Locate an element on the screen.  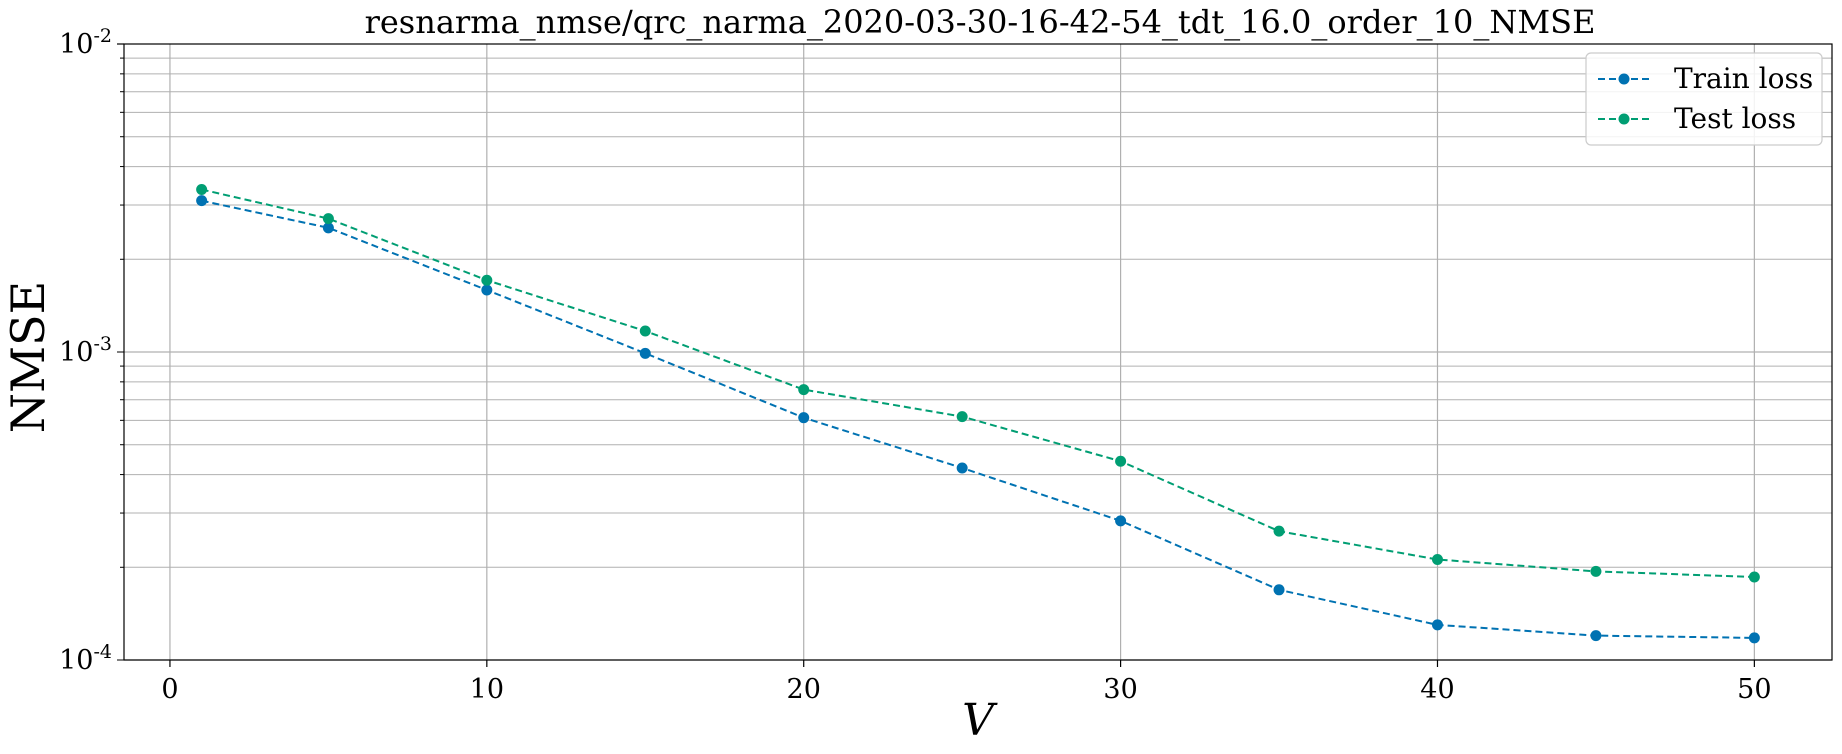
y-tick-label: 10⁻⁴ is located at coordinates (85, 658).